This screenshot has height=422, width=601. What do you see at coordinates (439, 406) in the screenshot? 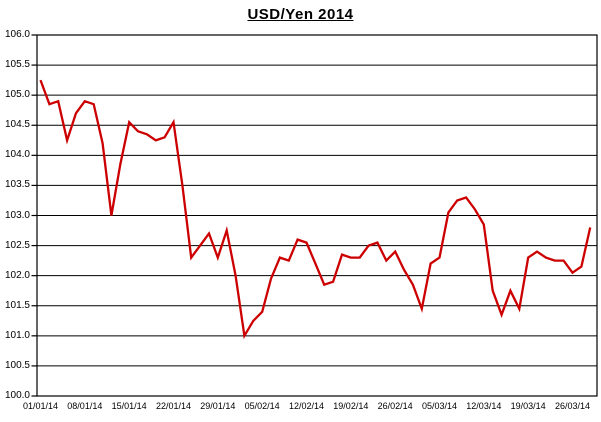
I see `x-tick-label: 05/03/14` at bounding box center [439, 406].